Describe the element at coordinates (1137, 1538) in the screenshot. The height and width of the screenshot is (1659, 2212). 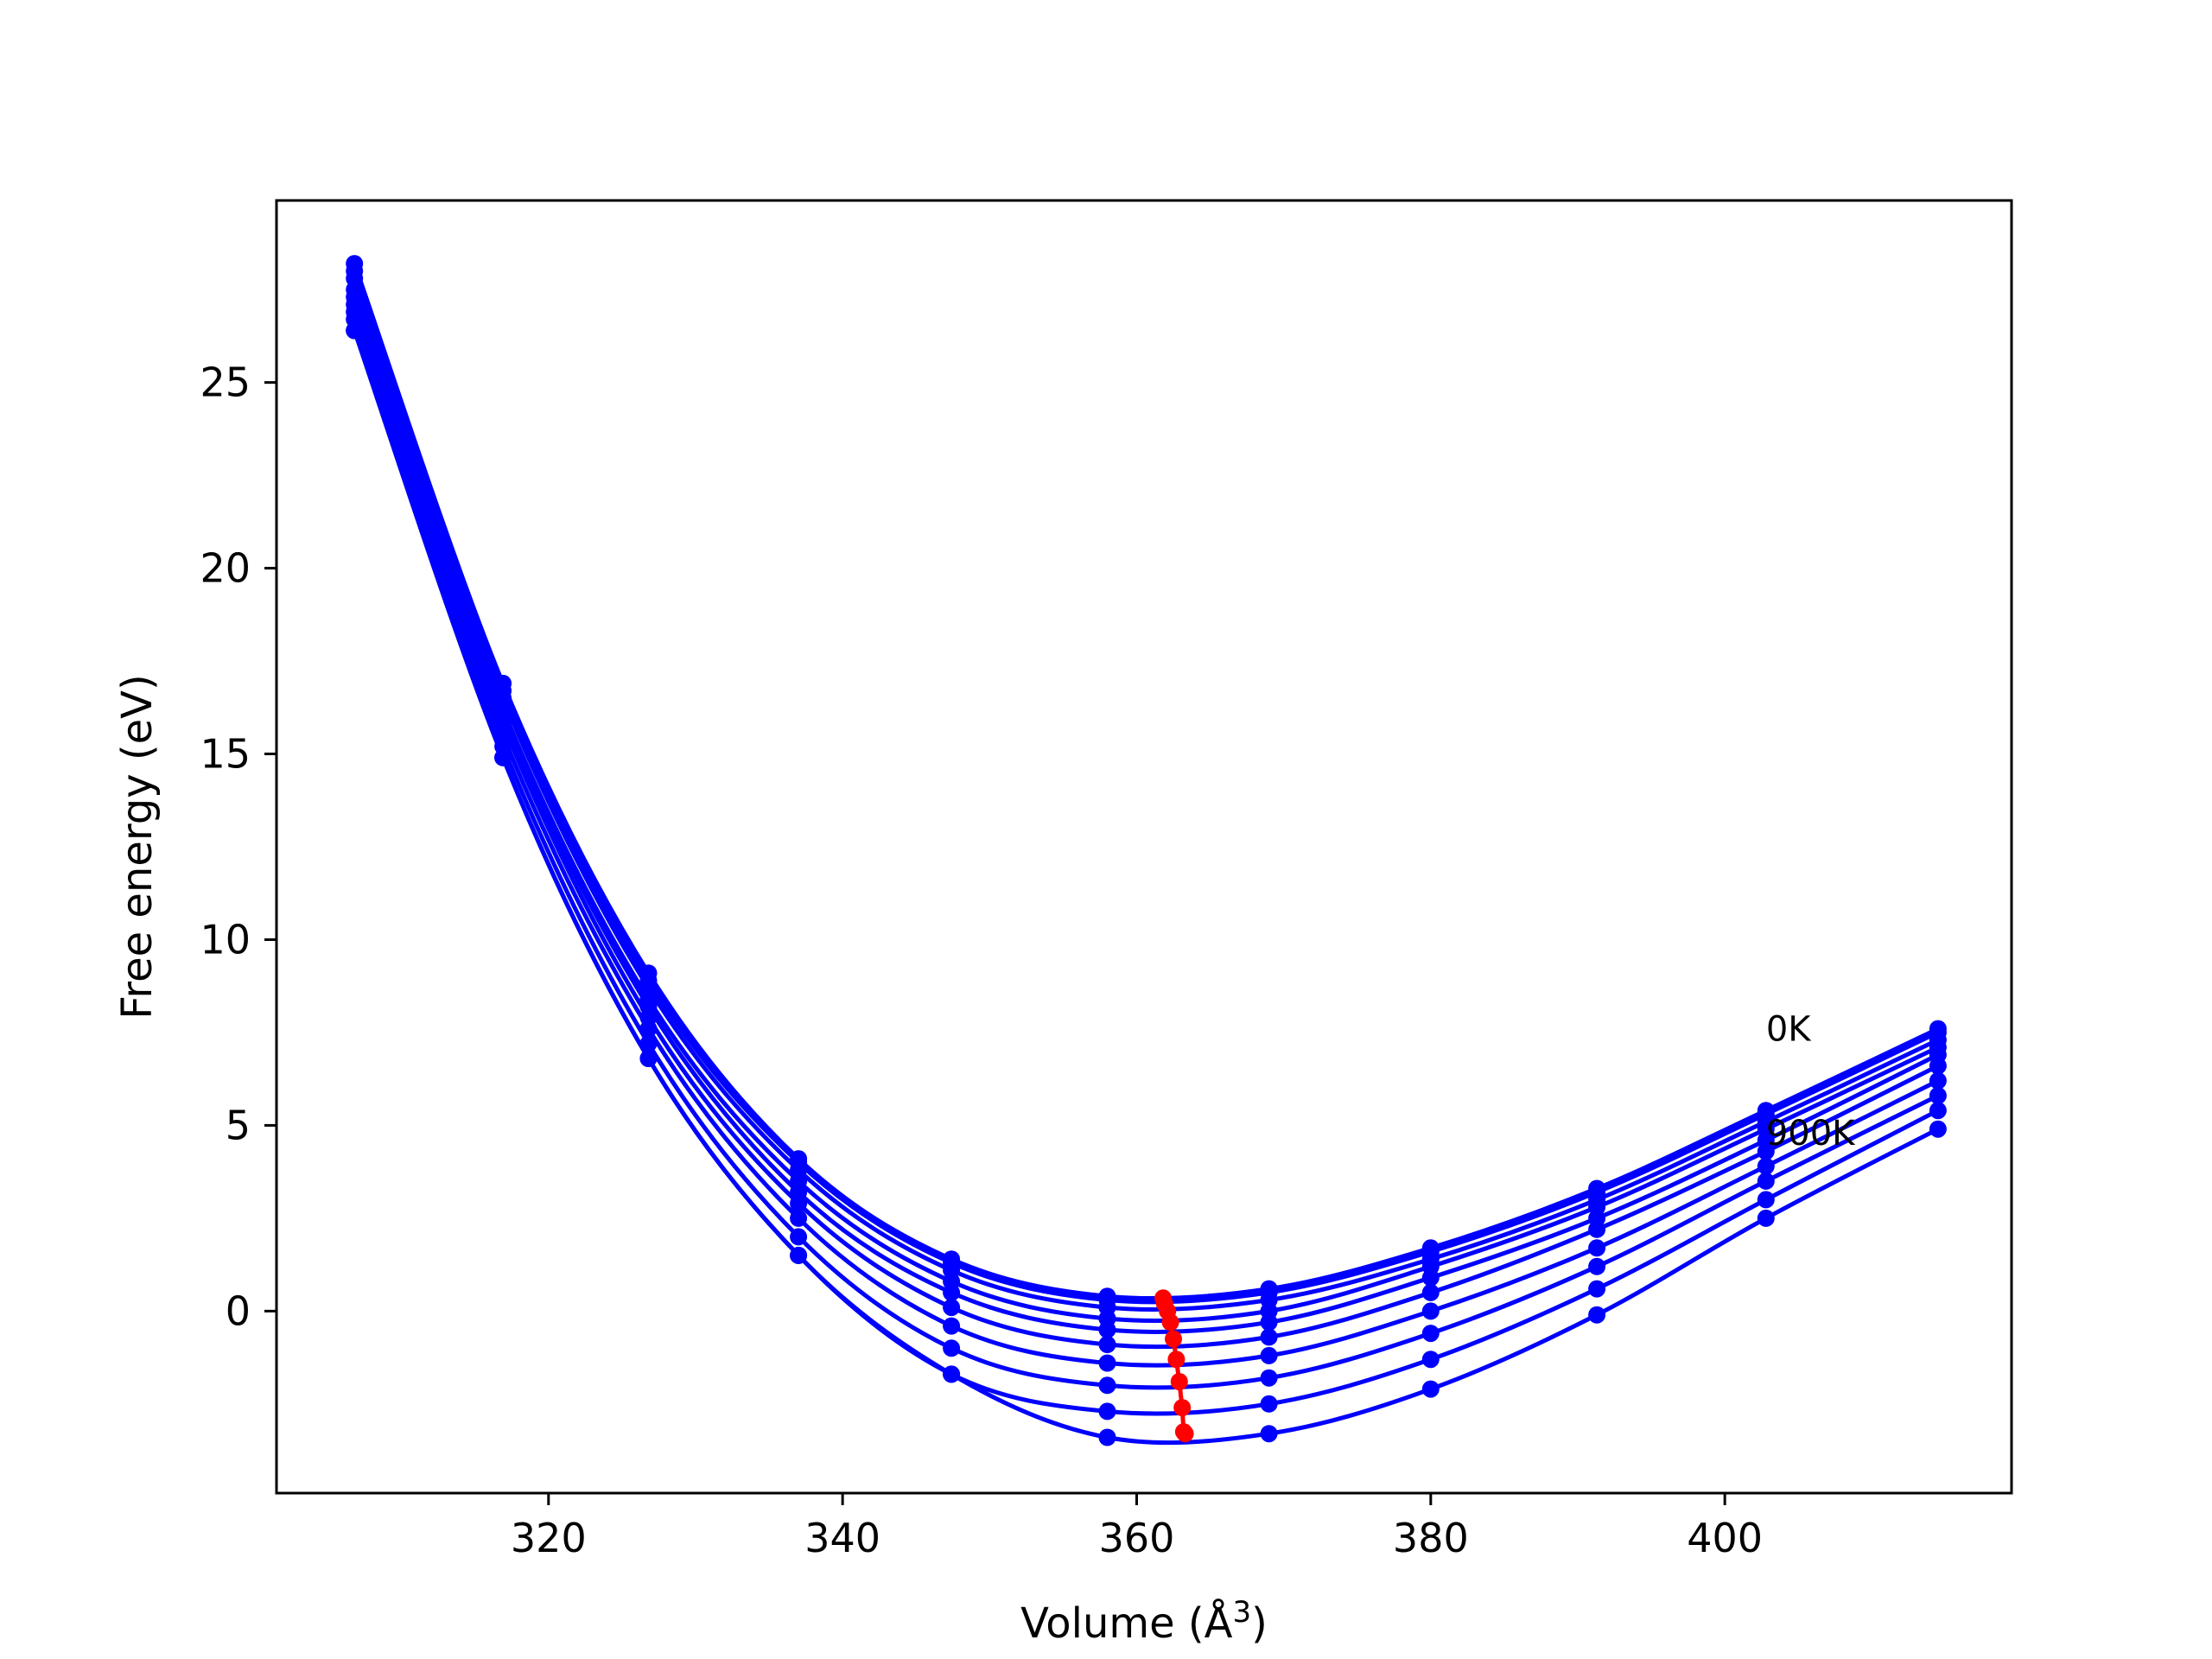
I see `x-tick-label: 360` at that location.